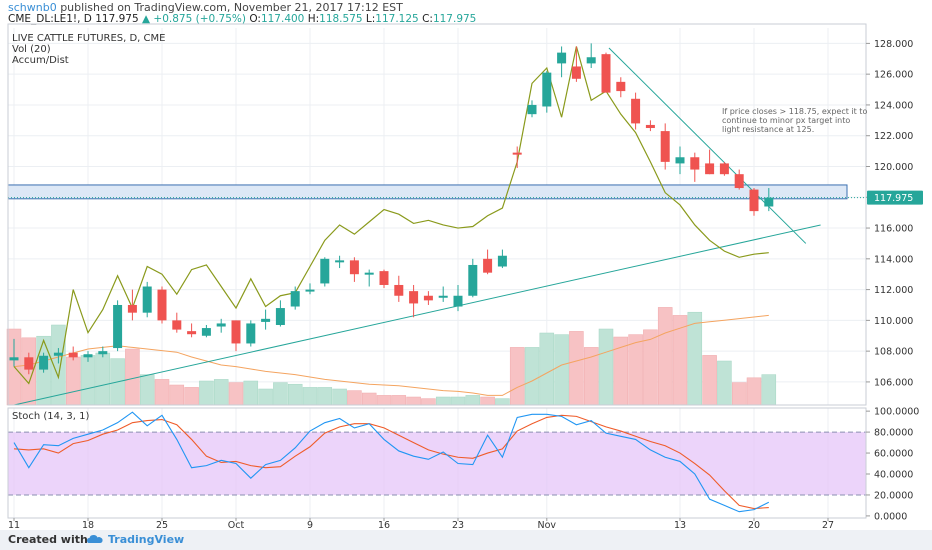 Image resolution: width=932 pixels, height=550 pixels. What do you see at coordinates (893, 75) in the screenshot?
I see `price-tick-label: 126.000` at bounding box center [893, 75].